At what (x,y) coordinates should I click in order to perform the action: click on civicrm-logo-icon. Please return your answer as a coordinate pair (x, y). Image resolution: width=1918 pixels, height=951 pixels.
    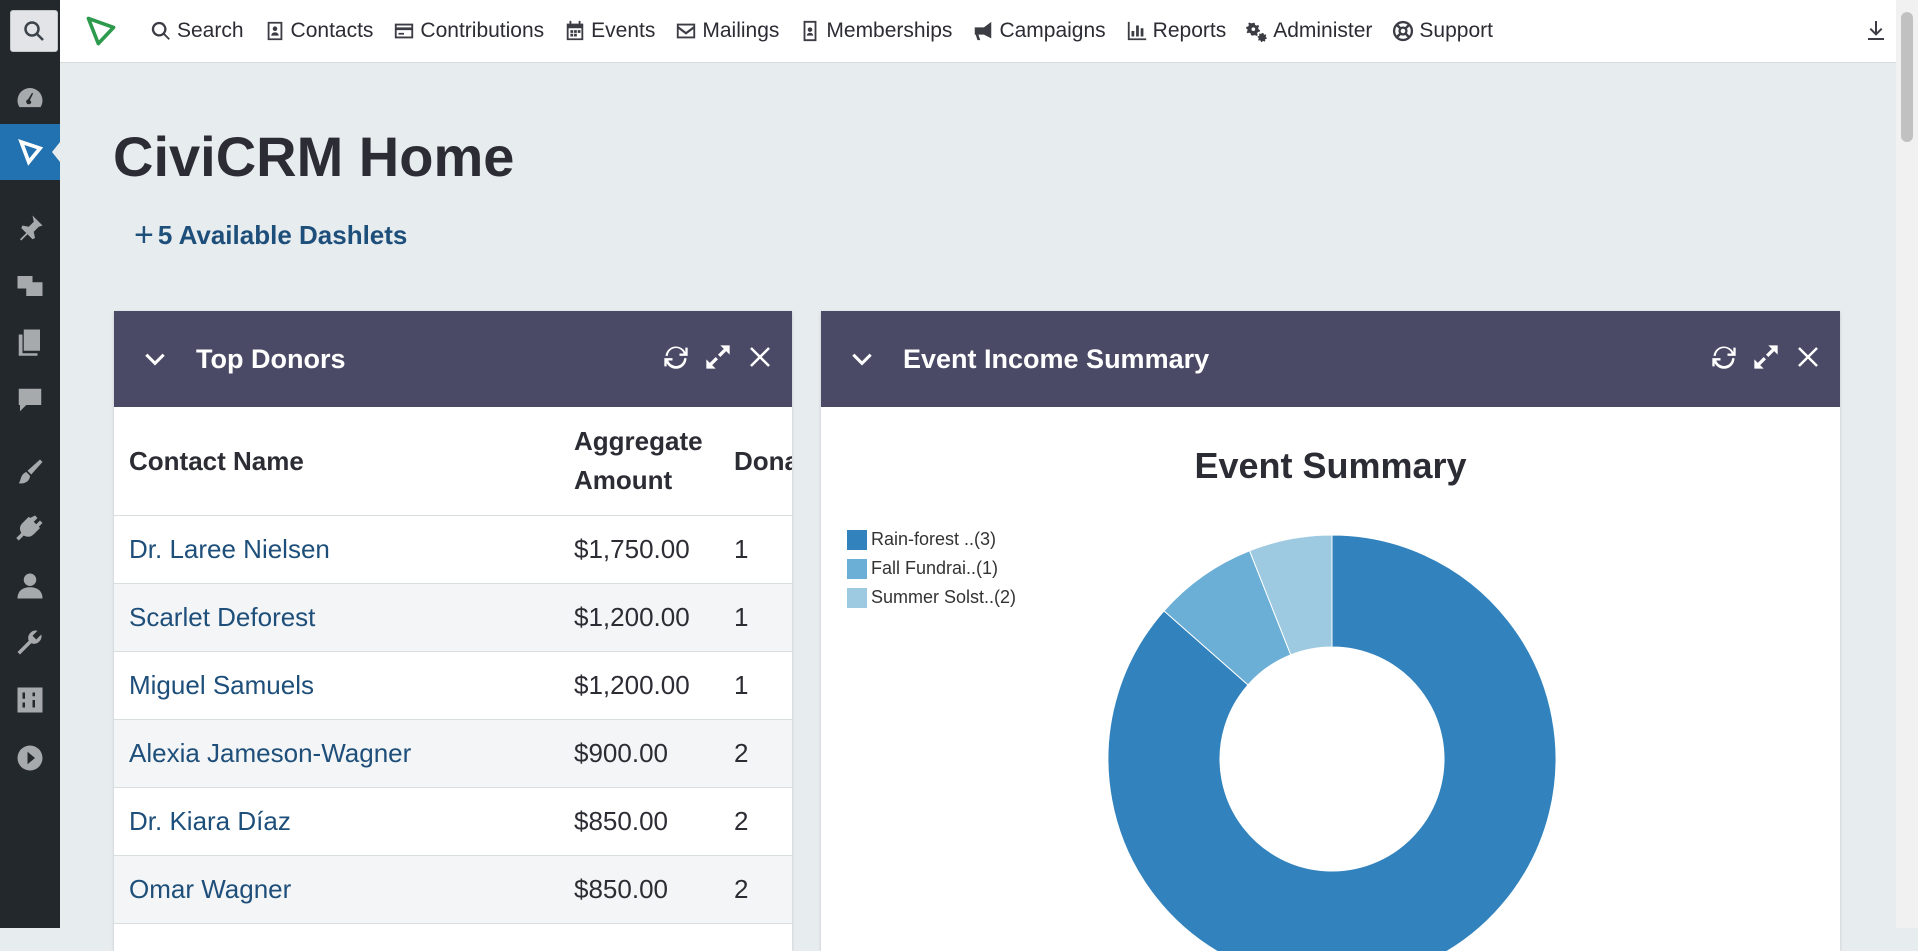
    Looking at the image, I should click on (31, 152).